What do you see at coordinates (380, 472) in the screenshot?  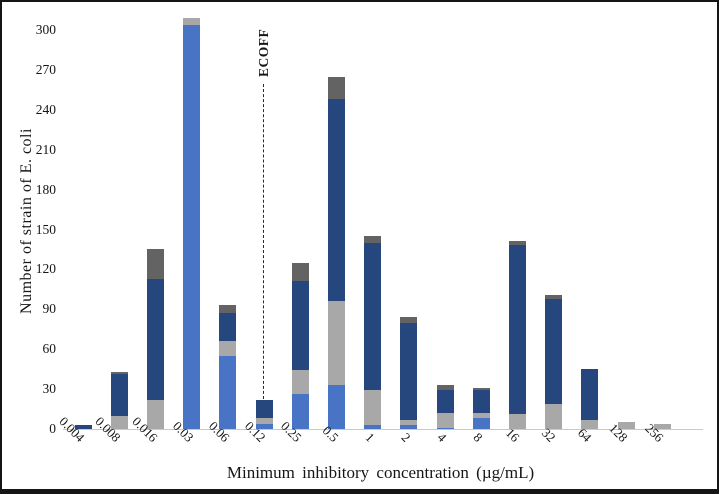 I see `x-axis-title: Minimum inhibitory concentration (µg/mL)` at bounding box center [380, 472].